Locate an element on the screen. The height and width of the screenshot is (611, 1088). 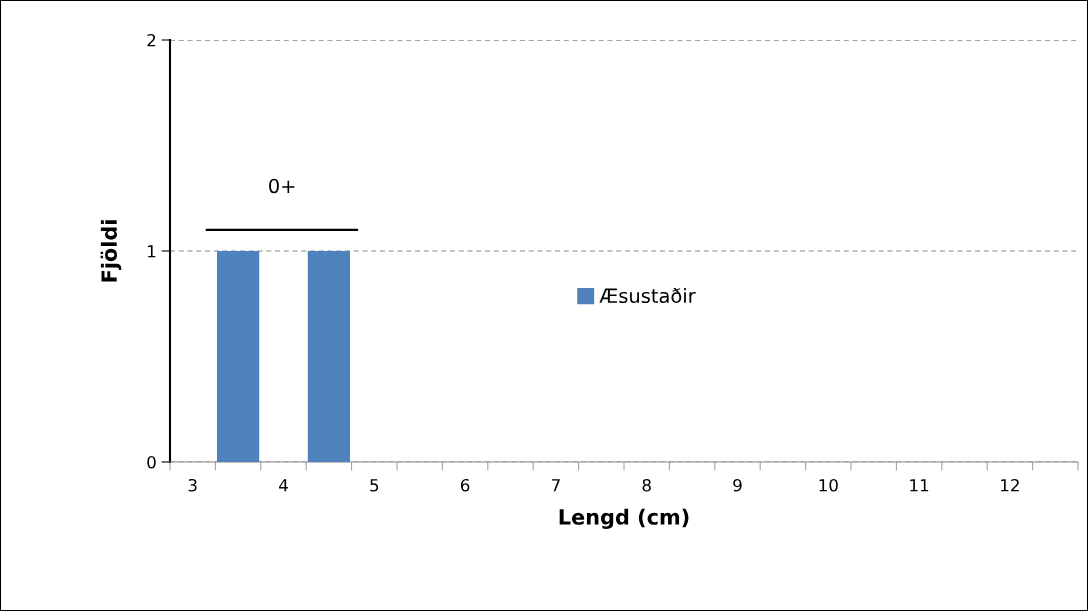
x-tick-label: 6 is located at coordinates (465, 485).